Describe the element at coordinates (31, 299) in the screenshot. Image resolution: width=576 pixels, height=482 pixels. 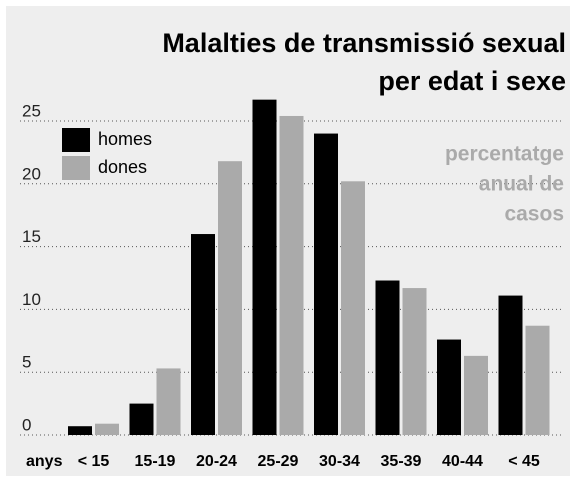
I see `y-tick-label: 10` at that location.